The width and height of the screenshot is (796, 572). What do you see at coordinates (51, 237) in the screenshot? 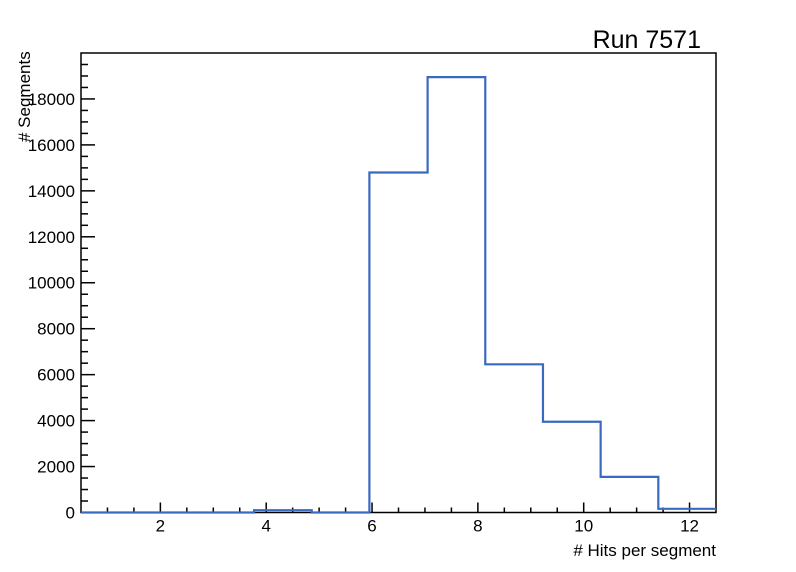
I see `y-tick-label: 12000` at bounding box center [51, 237].